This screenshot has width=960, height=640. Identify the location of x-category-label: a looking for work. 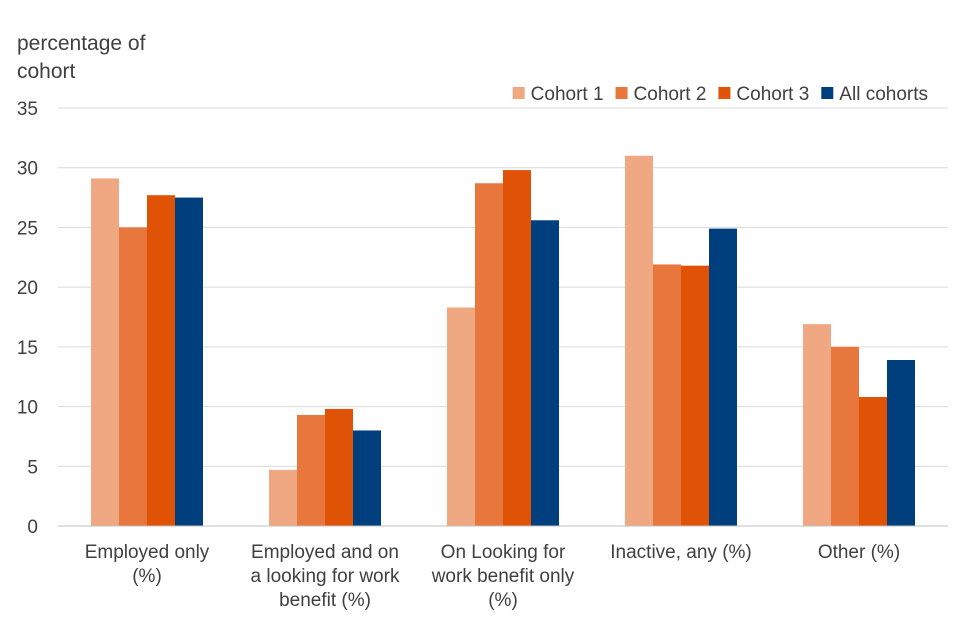
(325, 576).